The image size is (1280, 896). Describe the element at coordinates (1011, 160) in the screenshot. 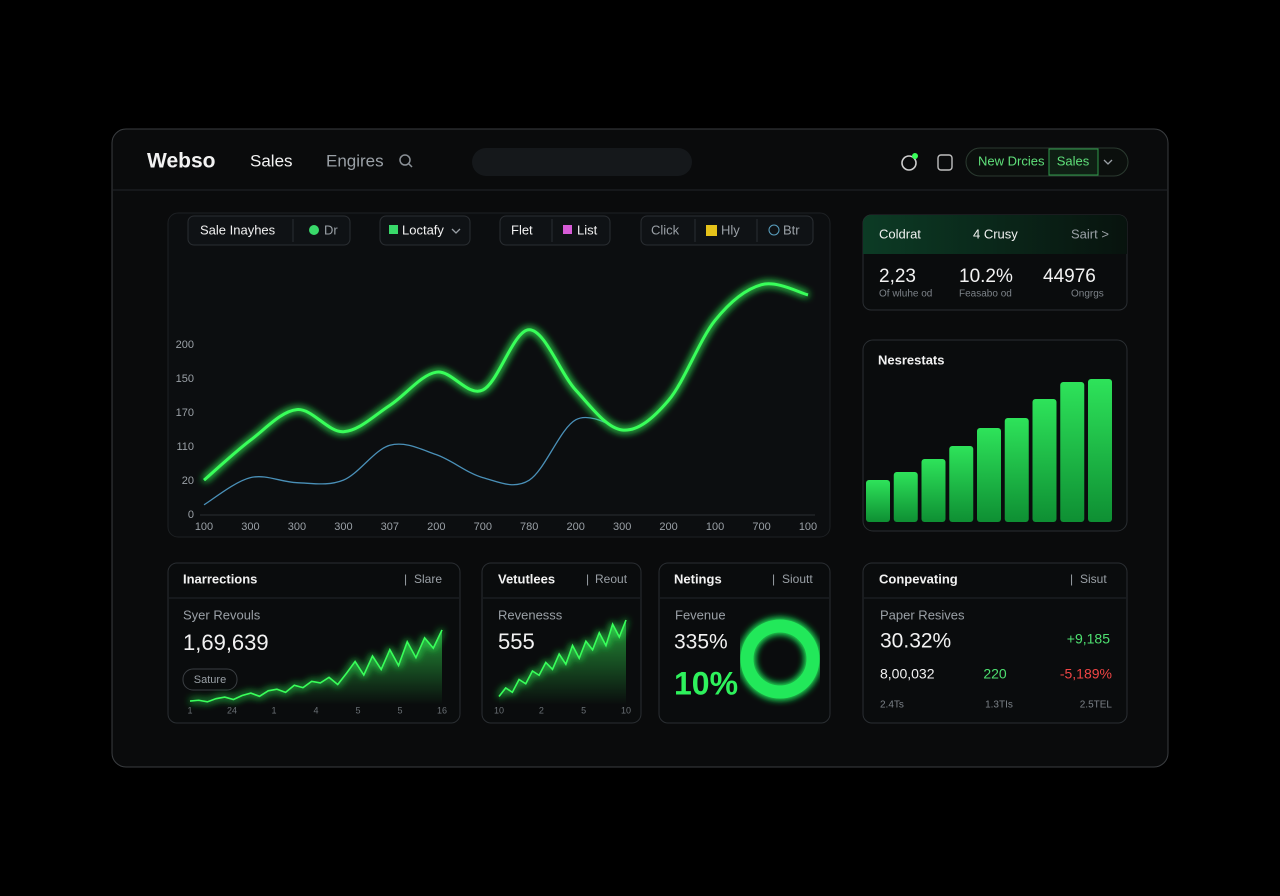

I see `button: New Drcies` at that location.